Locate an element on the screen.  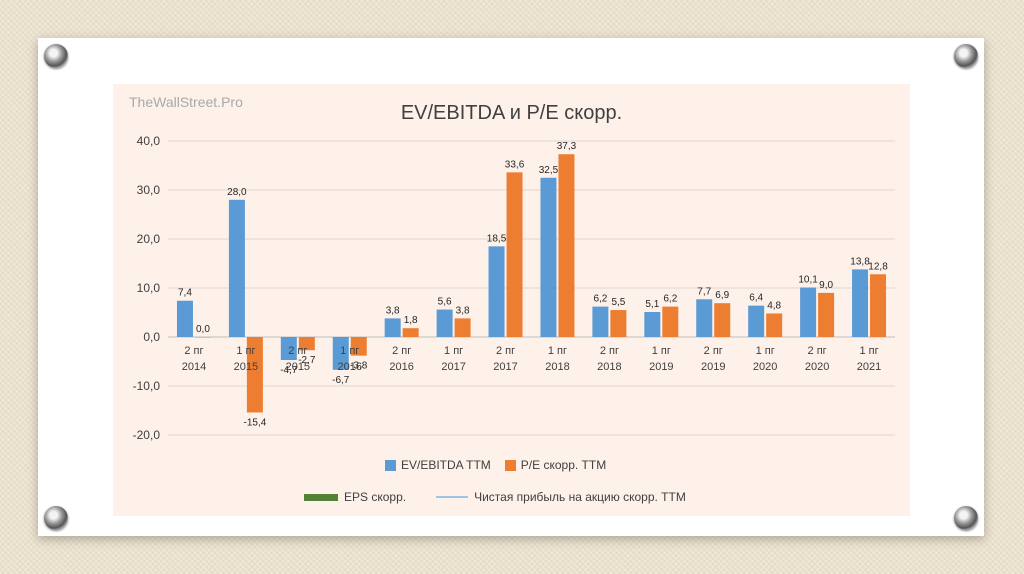
data-label: 9,0 is located at coordinates (826, 285).